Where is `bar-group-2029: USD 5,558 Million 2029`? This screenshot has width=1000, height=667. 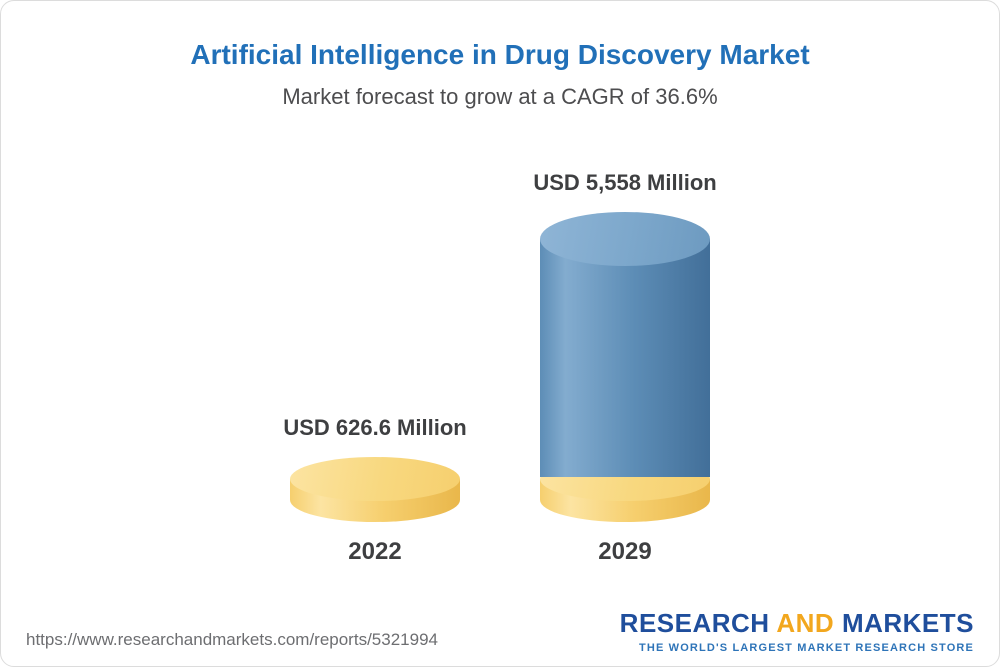 bar-group-2029: USD 5,558 Million 2029 is located at coordinates (624, 368).